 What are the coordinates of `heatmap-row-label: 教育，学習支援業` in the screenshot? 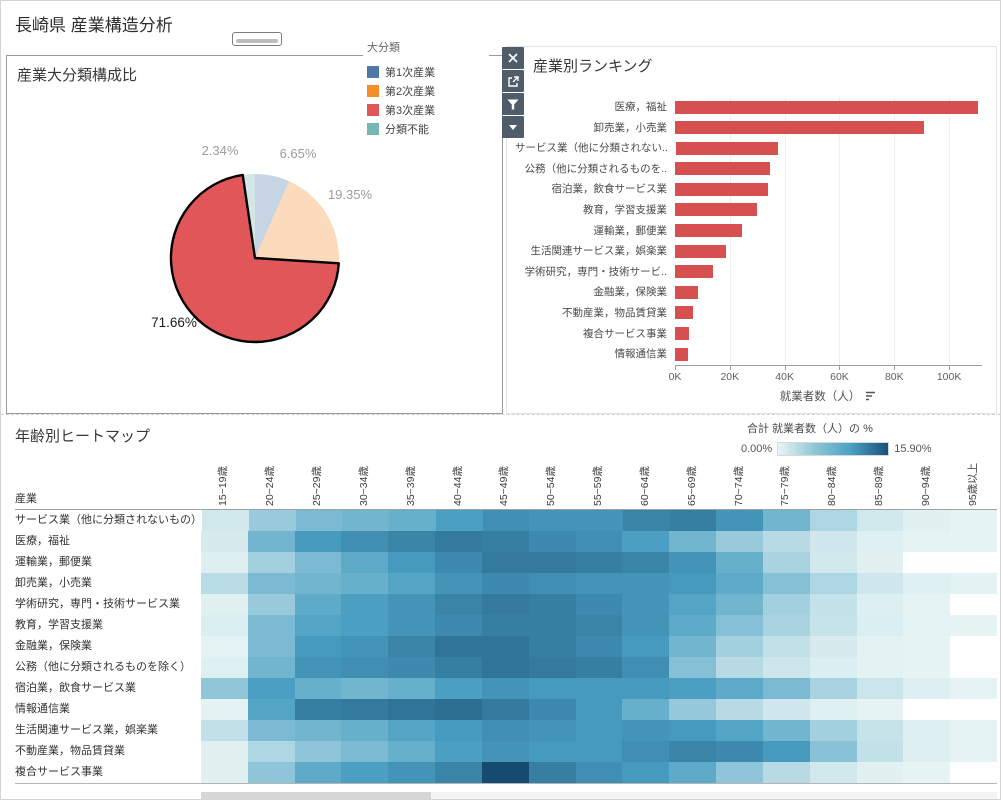 It's located at (59, 625).